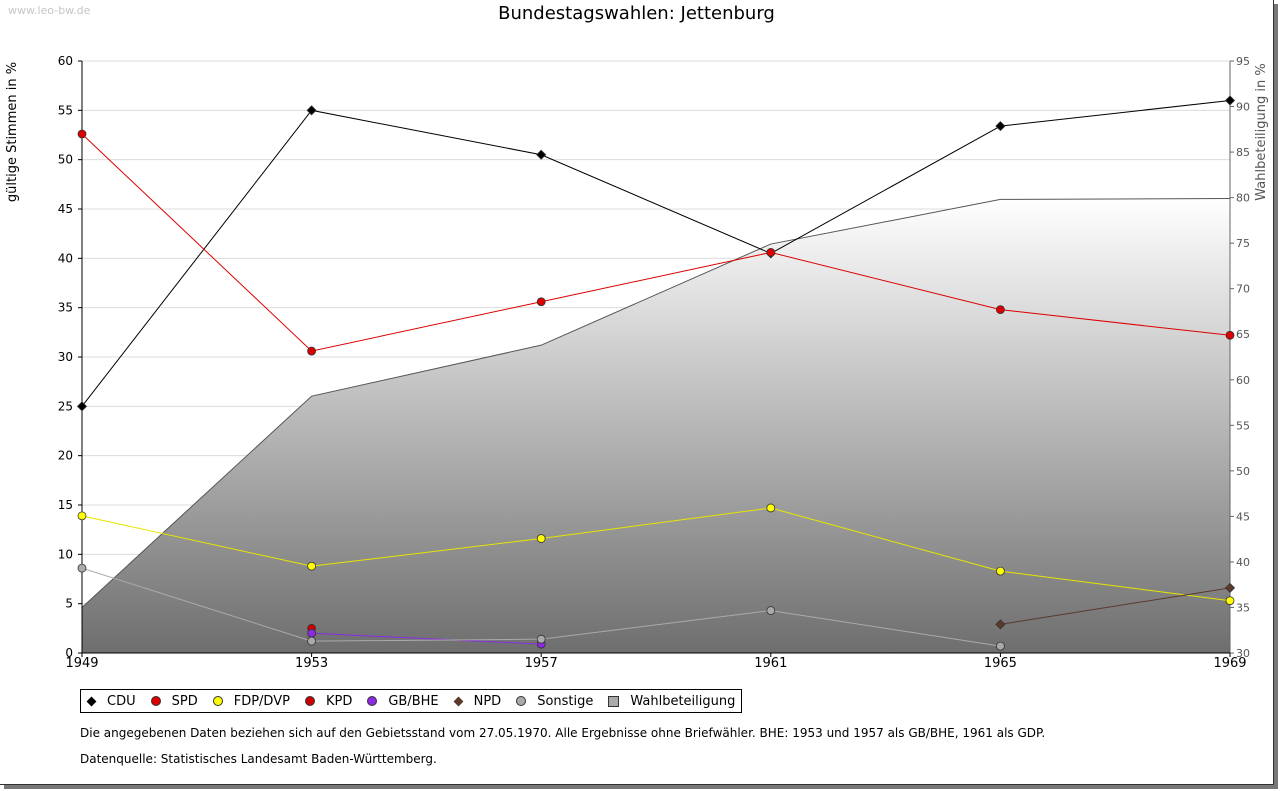 This screenshot has height=791, width=1280. What do you see at coordinates (12, 132) in the screenshot?
I see `y-axis-title-left: gültige Stimmen in %` at bounding box center [12, 132].